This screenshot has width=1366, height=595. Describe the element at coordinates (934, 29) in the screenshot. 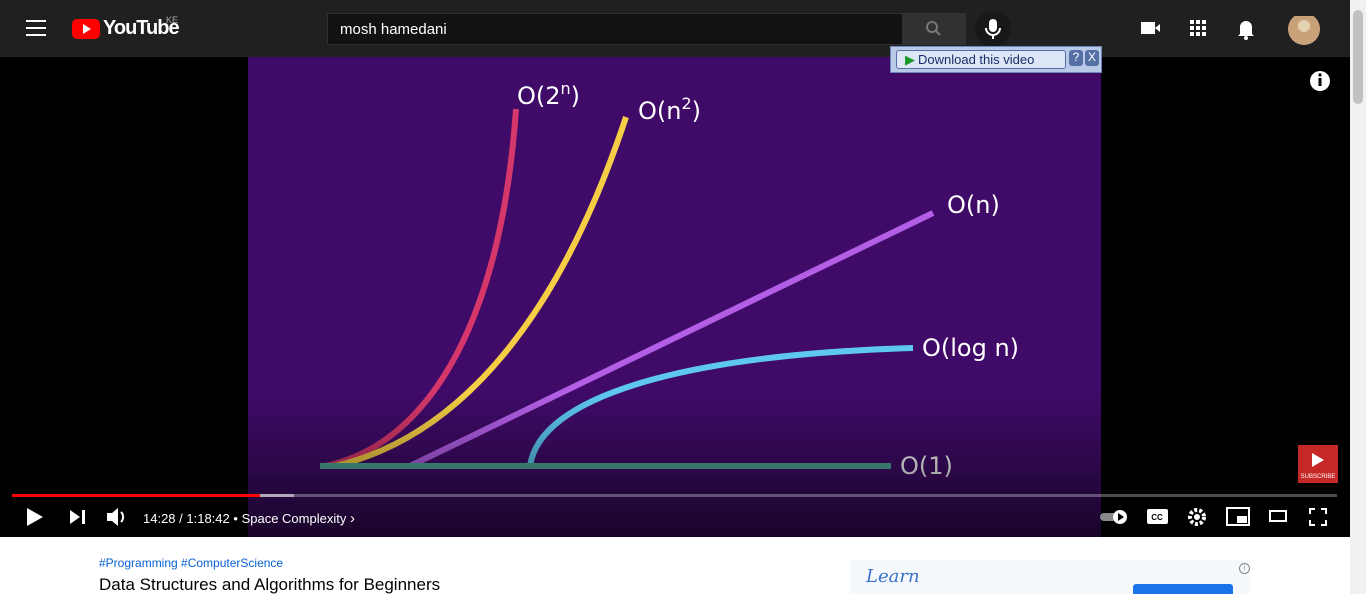

I see `search-button` at that location.